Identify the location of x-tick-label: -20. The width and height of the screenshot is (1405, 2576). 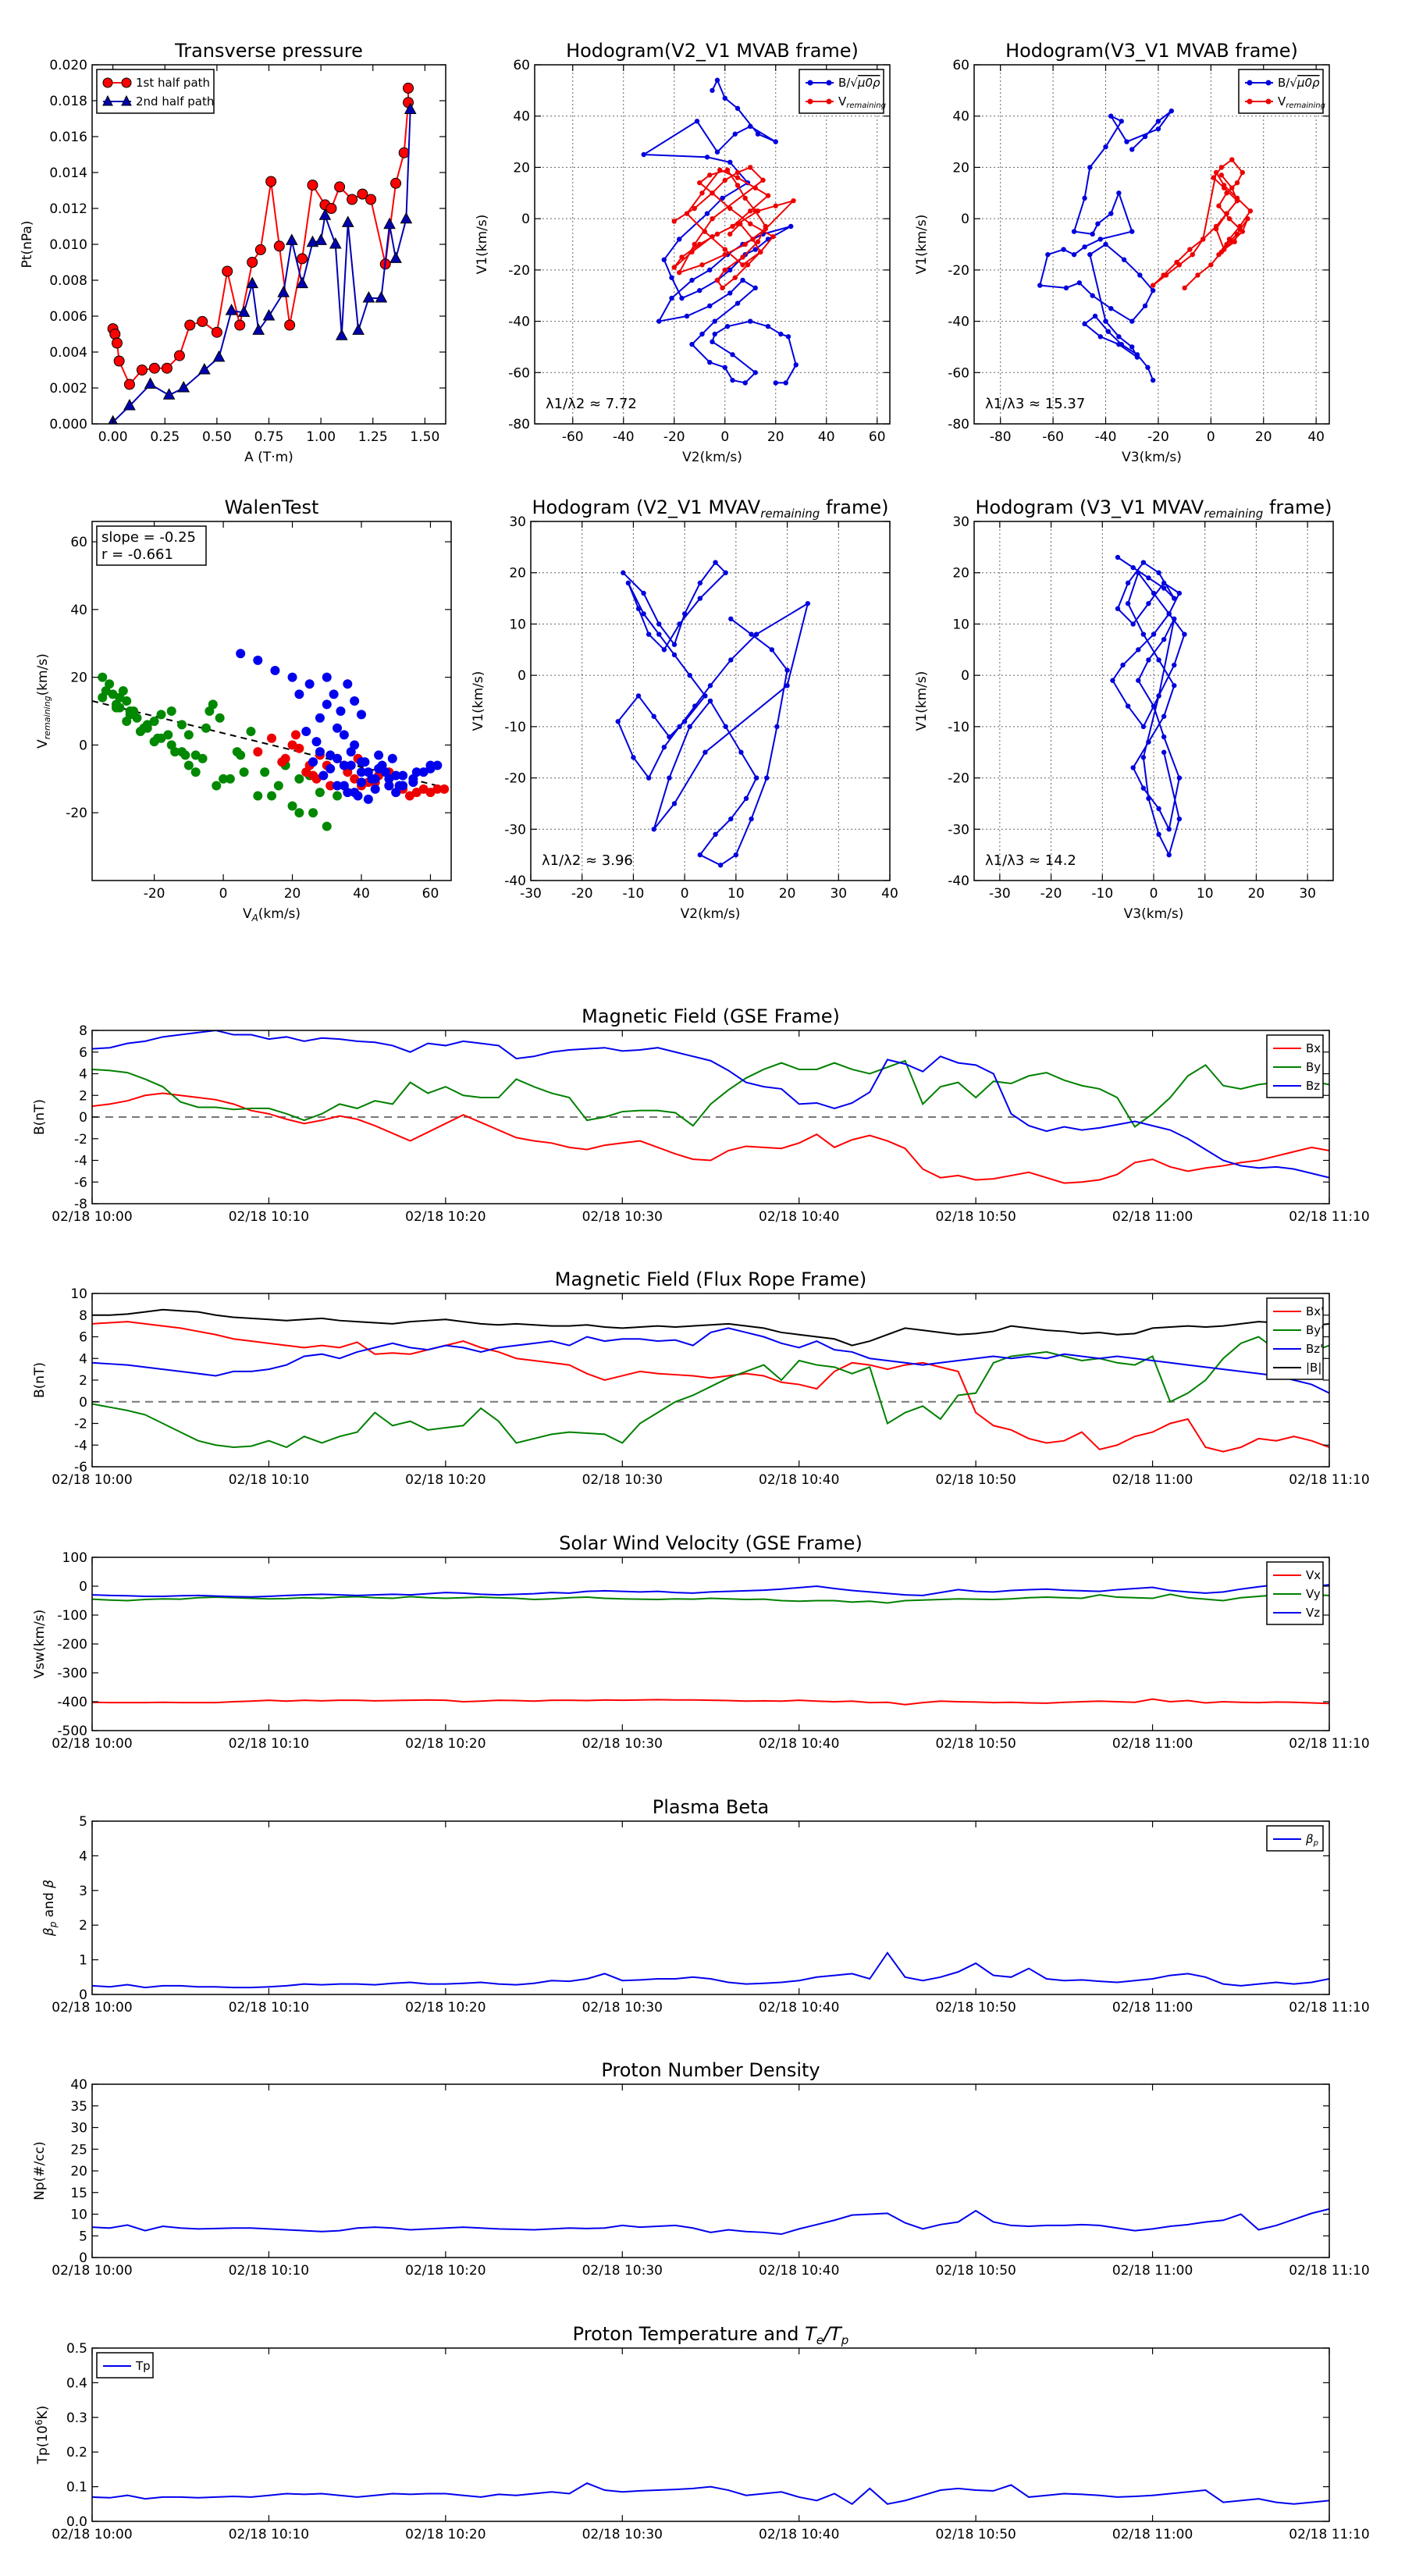
(582, 894).